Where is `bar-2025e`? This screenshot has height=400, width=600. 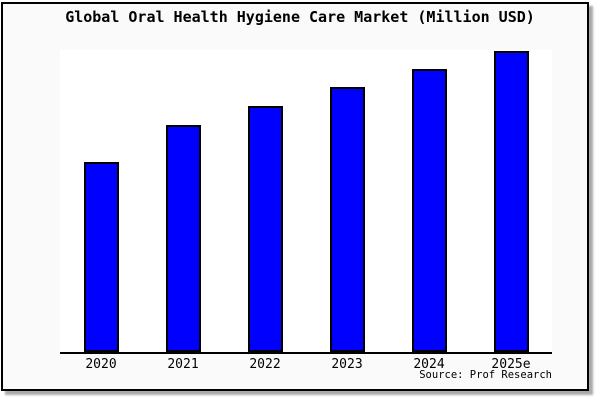 bar-2025e is located at coordinates (511, 201).